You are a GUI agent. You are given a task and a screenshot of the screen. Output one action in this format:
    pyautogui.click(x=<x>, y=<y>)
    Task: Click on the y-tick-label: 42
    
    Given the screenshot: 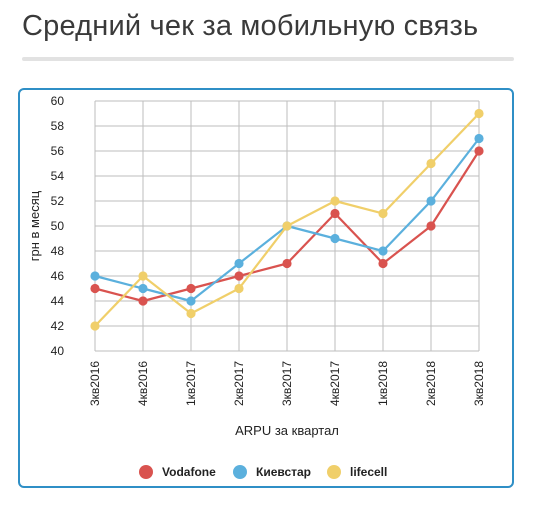 What is the action you would take?
    pyautogui.click(x=58, y=326)
    